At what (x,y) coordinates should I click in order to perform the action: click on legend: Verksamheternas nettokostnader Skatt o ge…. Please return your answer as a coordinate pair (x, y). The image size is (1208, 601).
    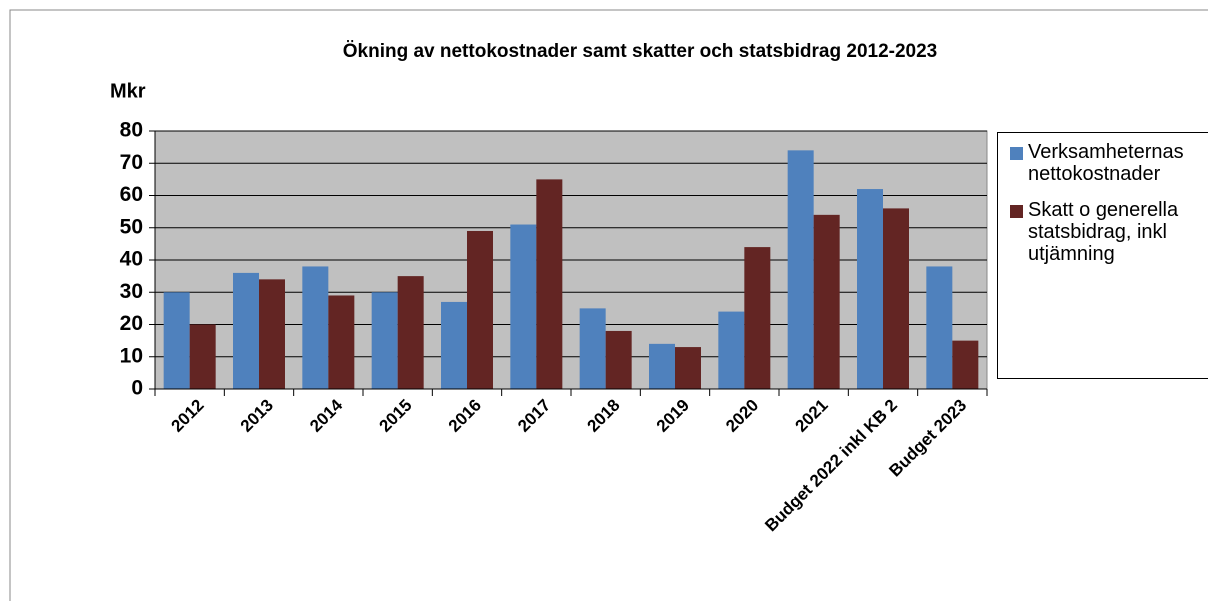
    Looking at the image, I should click on (1102, 255).